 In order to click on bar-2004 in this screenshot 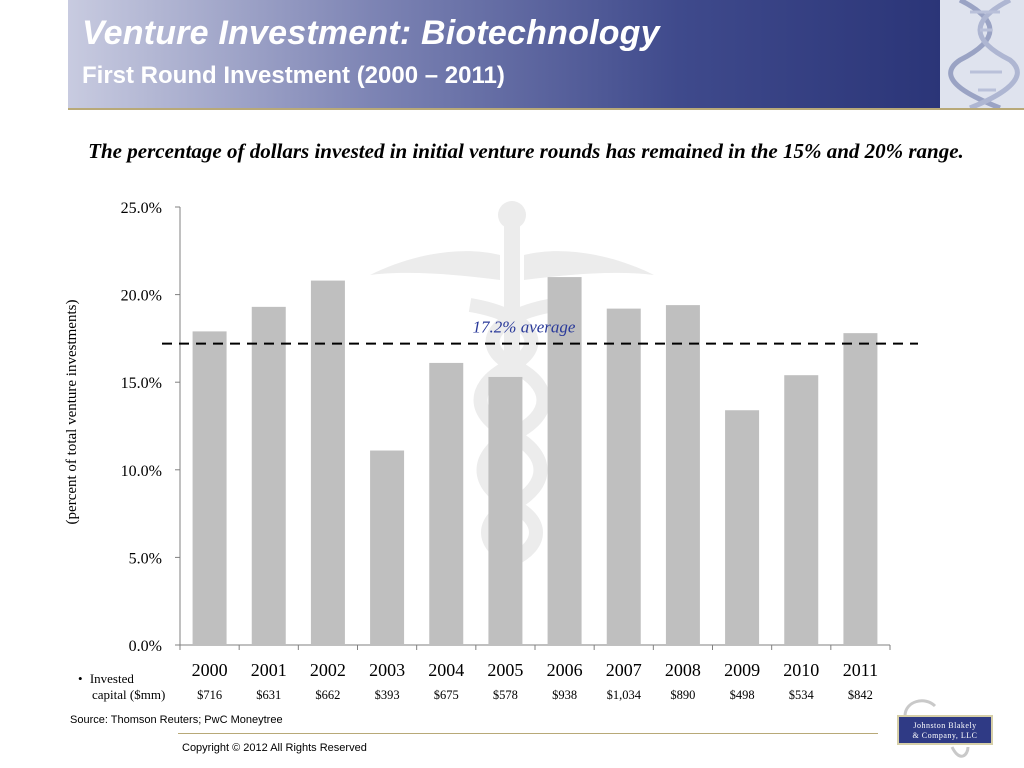, I will do `click(446, 503)`.